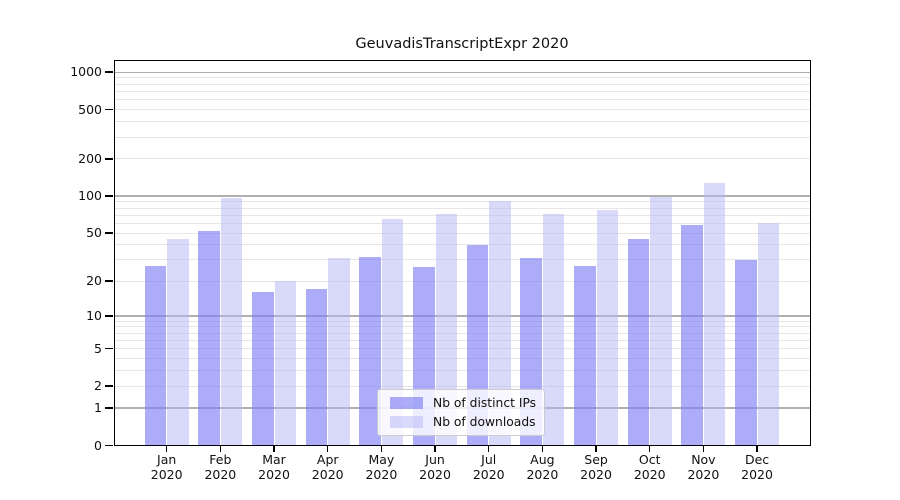  I want to click on y-tick-label-1000: 1000, so click(86, 72).